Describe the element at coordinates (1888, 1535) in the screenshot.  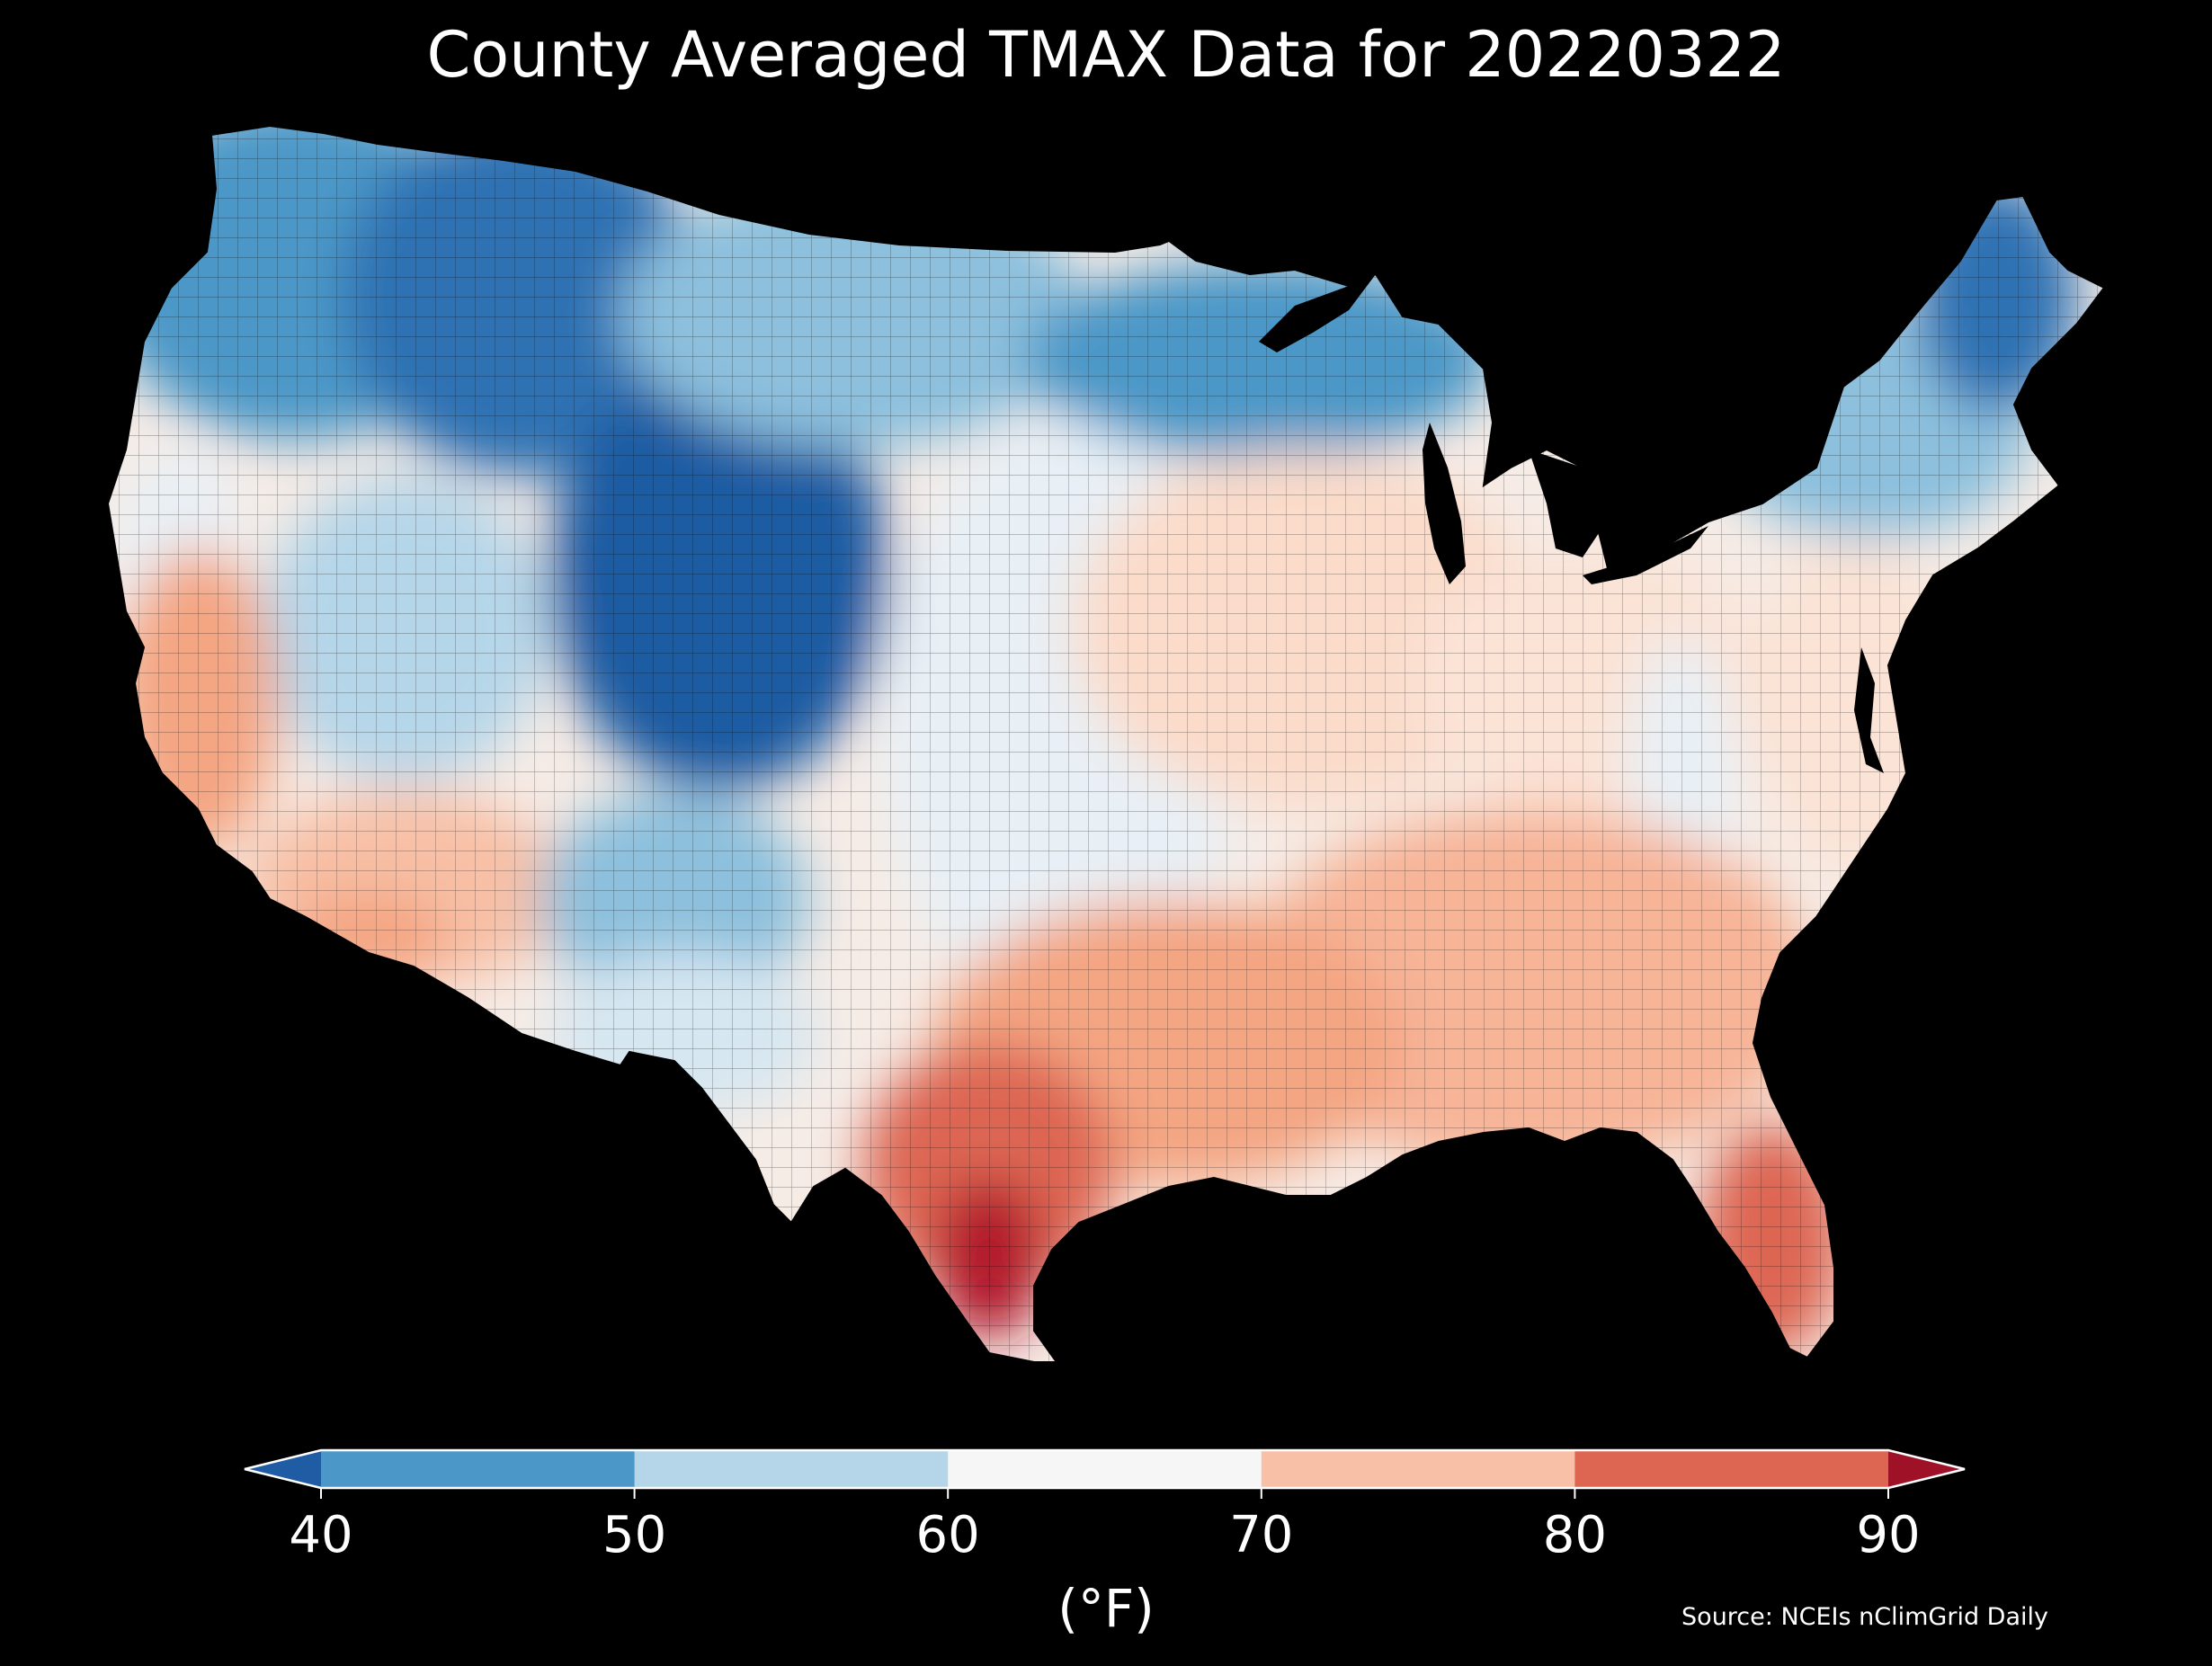
I see `colorbar-tick-label: 90` at that location.